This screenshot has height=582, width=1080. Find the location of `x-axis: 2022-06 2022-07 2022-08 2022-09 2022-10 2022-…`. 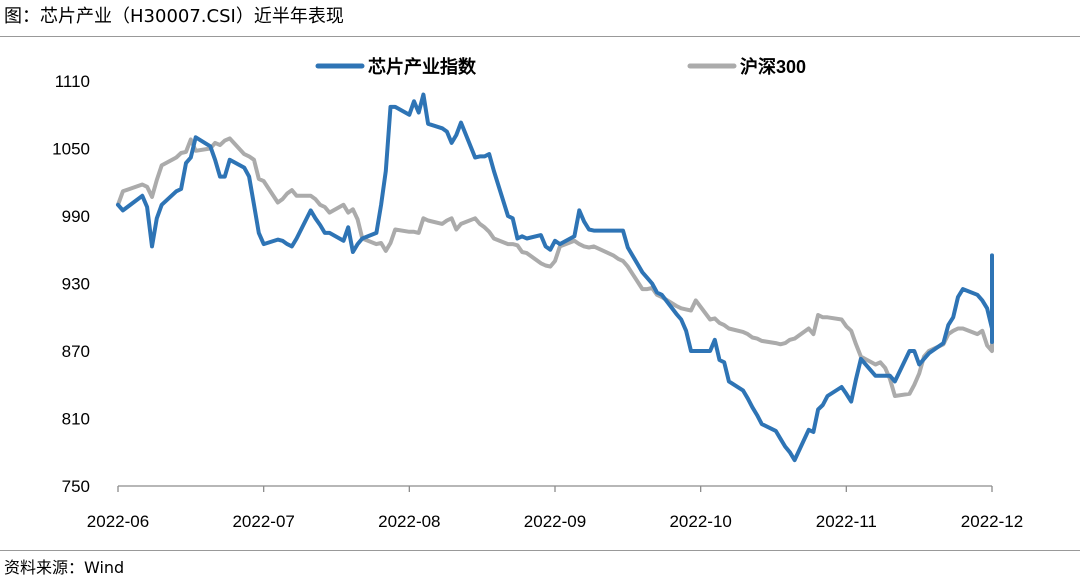

x-axis: 2022-06 2022-07 2022-08 2022-09 2022-10 2022-… is located at coordinates (555, 508).